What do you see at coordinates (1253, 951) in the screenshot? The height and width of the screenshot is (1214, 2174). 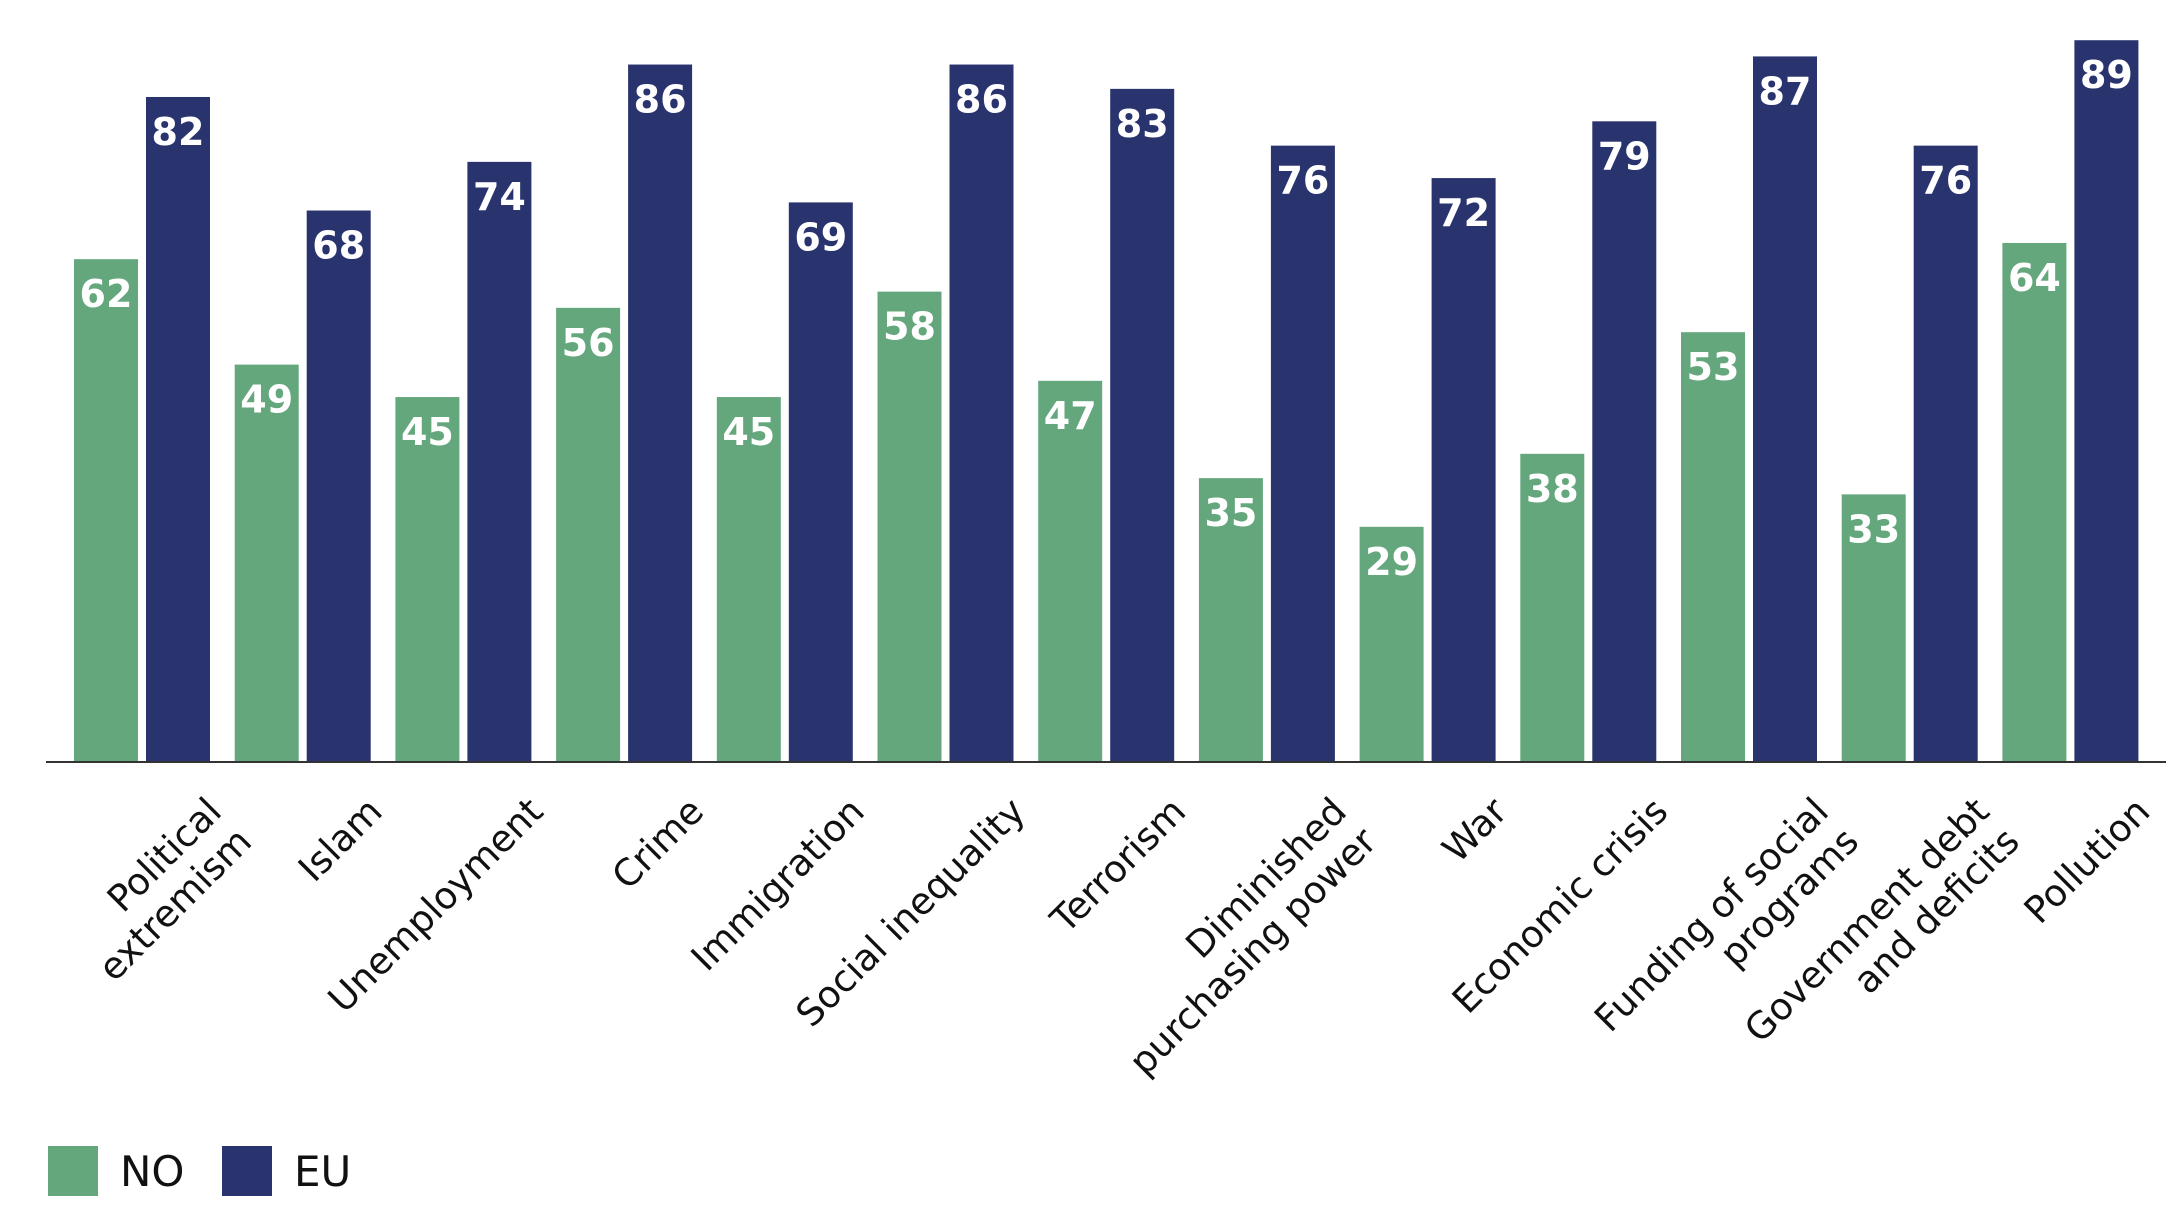 I see `category-label-line: purchasing power` at bounding box center [1253, 951].